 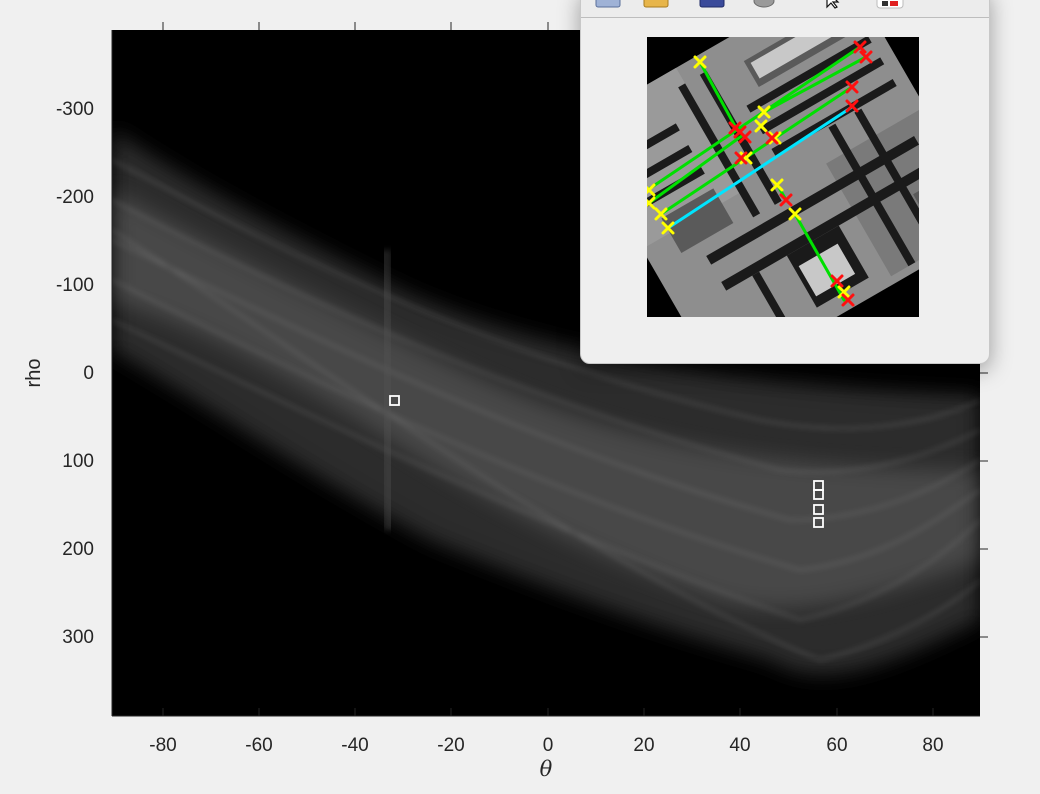 What do you see at coordinates (258, 745) in the screenshot?
I see `x-tick-label: -60` at bounding box center [258, 745].